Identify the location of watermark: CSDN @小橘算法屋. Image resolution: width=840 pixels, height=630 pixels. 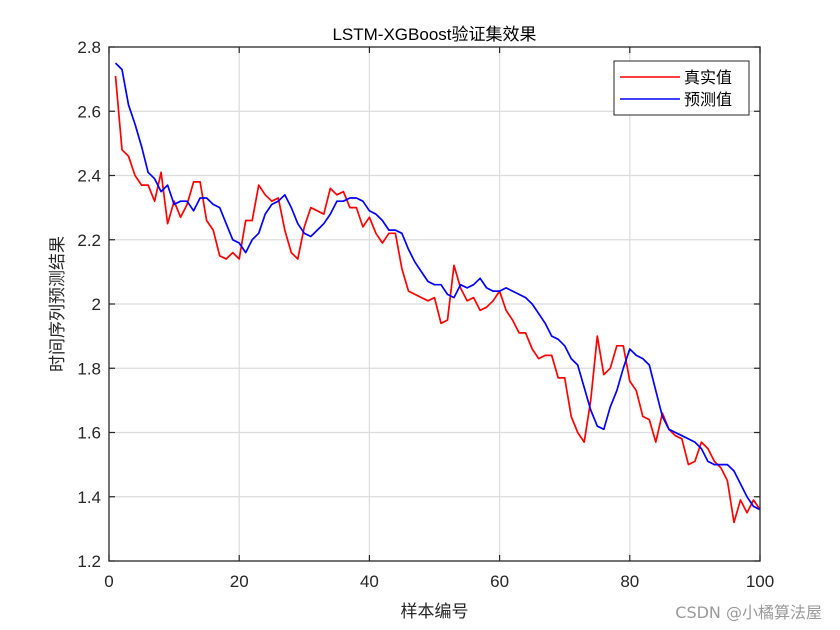
(748, 612).